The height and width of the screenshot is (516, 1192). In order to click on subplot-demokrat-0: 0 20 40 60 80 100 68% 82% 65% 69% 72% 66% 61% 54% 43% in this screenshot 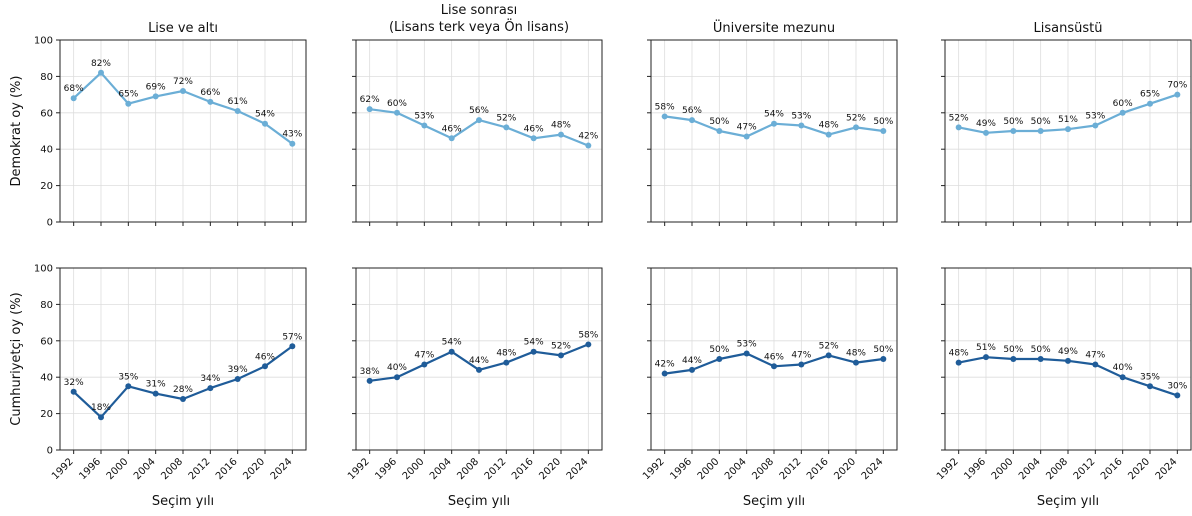, I will do `click(170, 132)`.